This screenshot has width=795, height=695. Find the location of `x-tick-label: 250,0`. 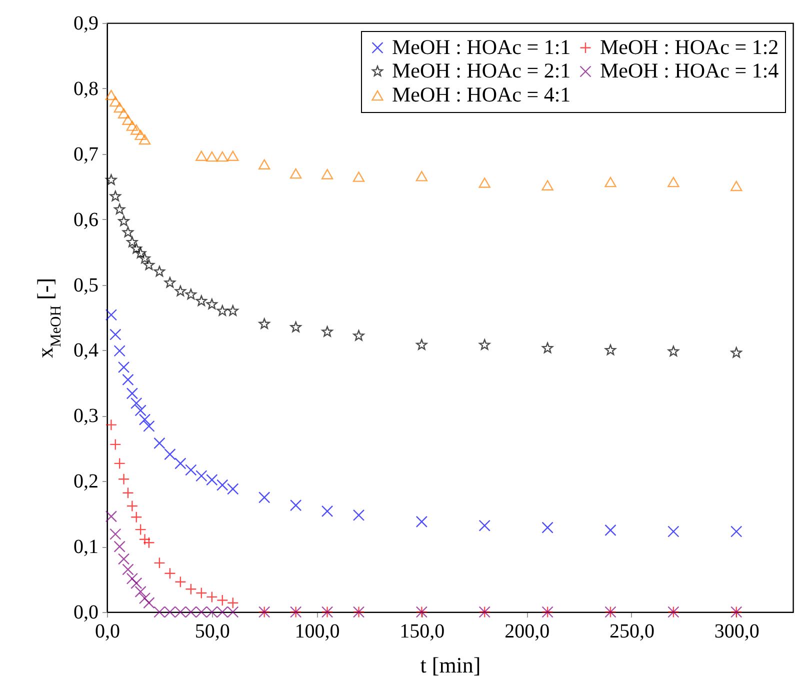

x-tick-label: 250,0 is located at coordinates (631, 631).